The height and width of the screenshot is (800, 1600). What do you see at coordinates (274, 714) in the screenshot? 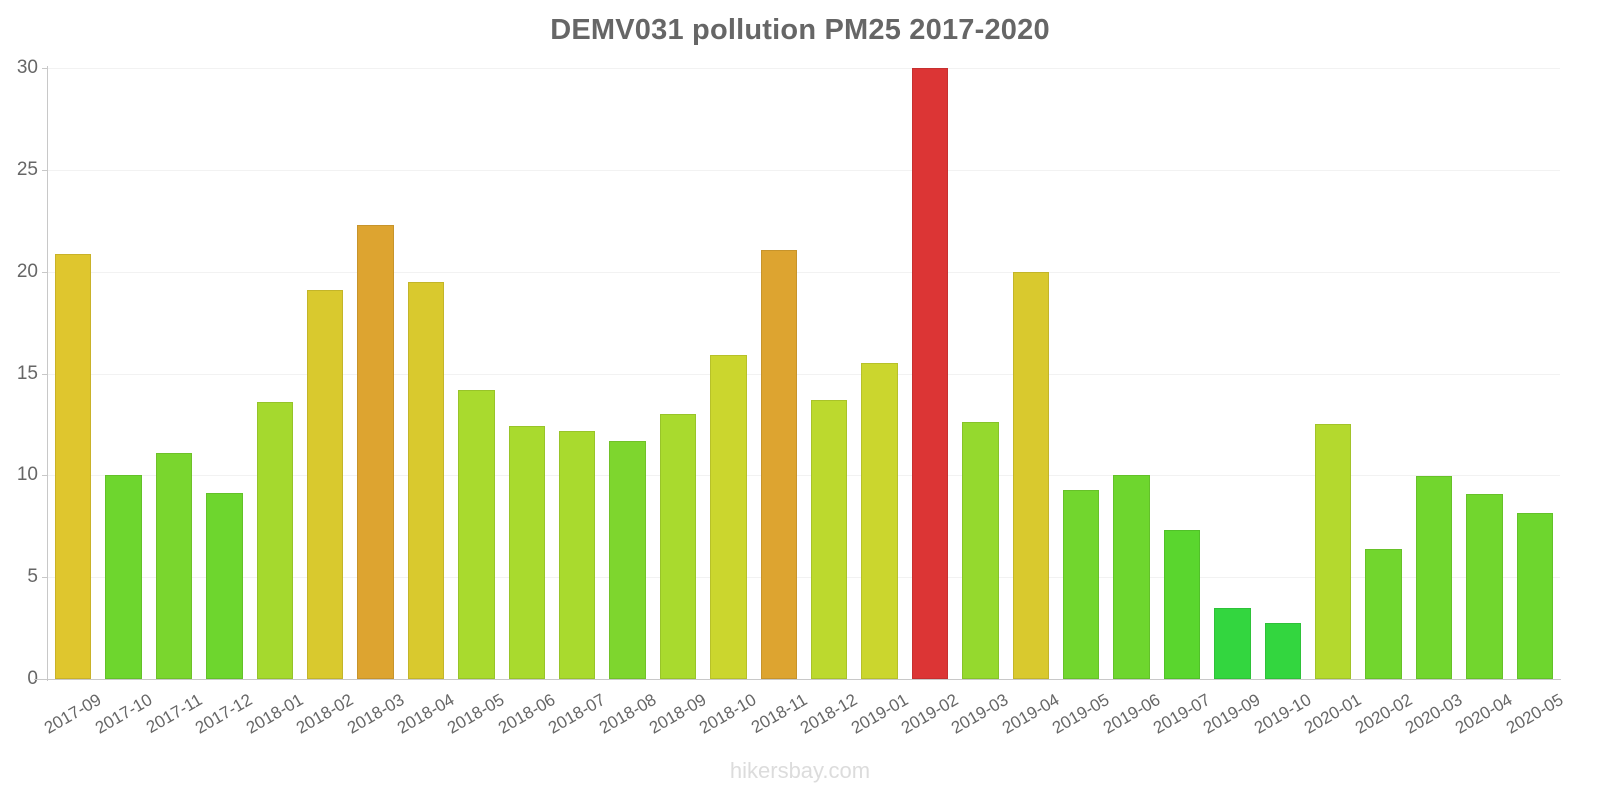
I see `x-axis-tick-label: 2018-01` at bounding box center [274, 714].